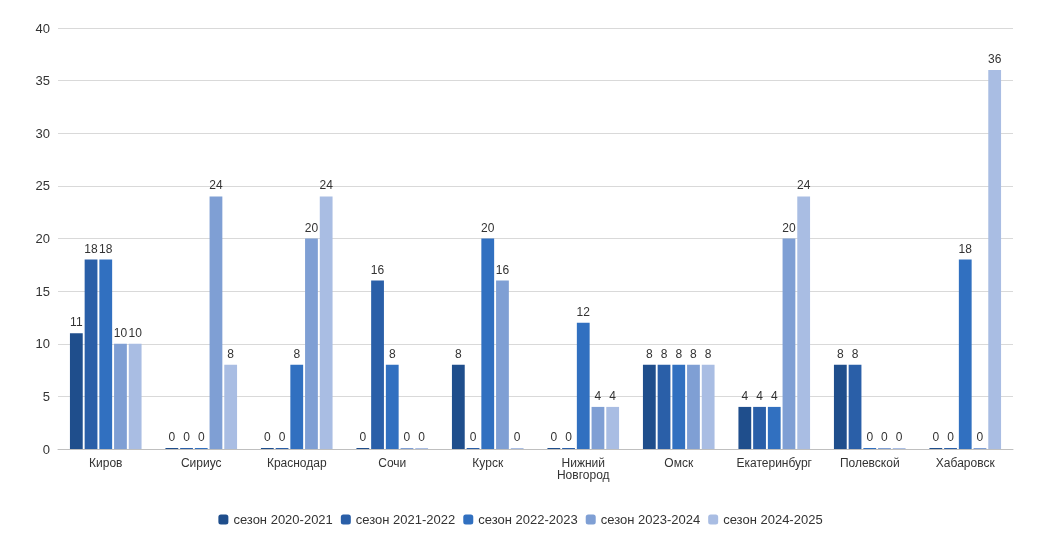 Image resolution: width=1045 pixels, height=551 pixels. I want to click on legend-label: сезон 2023-2024, so click(650, 519).